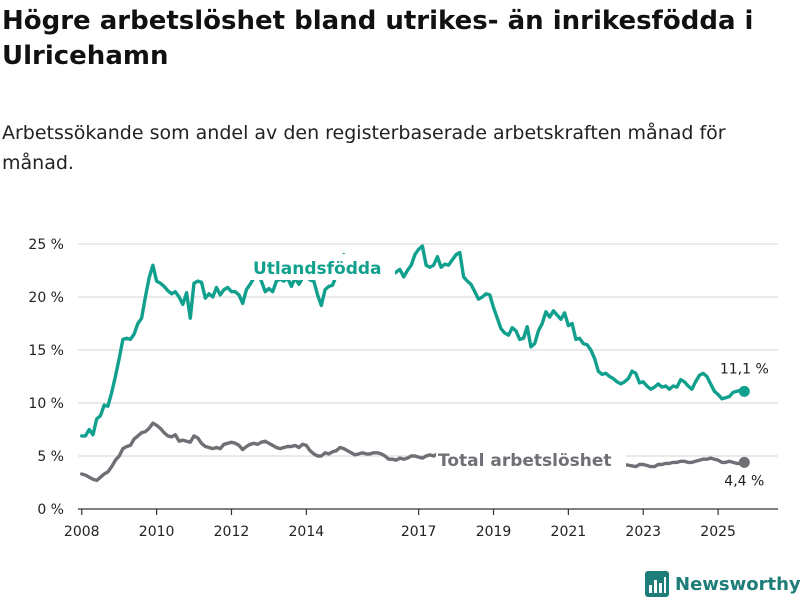 The width and height of the screenshot is (800, 600). What do you see at coordinates (643, 532) in the screenshot?
I see `x-tick-label: 2023` at bounding box center [643, 532].